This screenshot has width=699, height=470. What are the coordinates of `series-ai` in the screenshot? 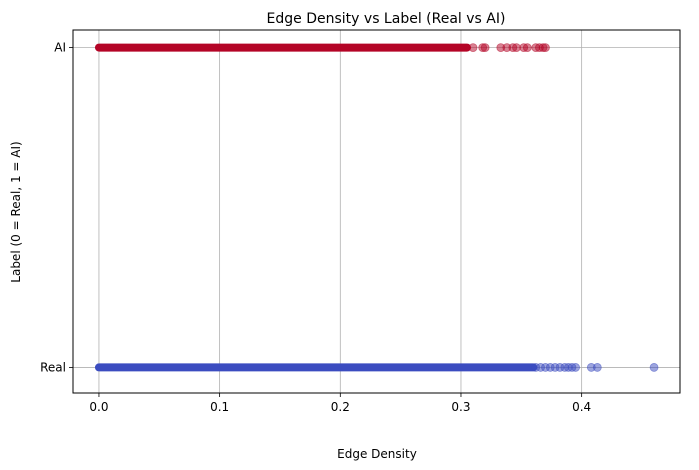 It's located at (322, 47).